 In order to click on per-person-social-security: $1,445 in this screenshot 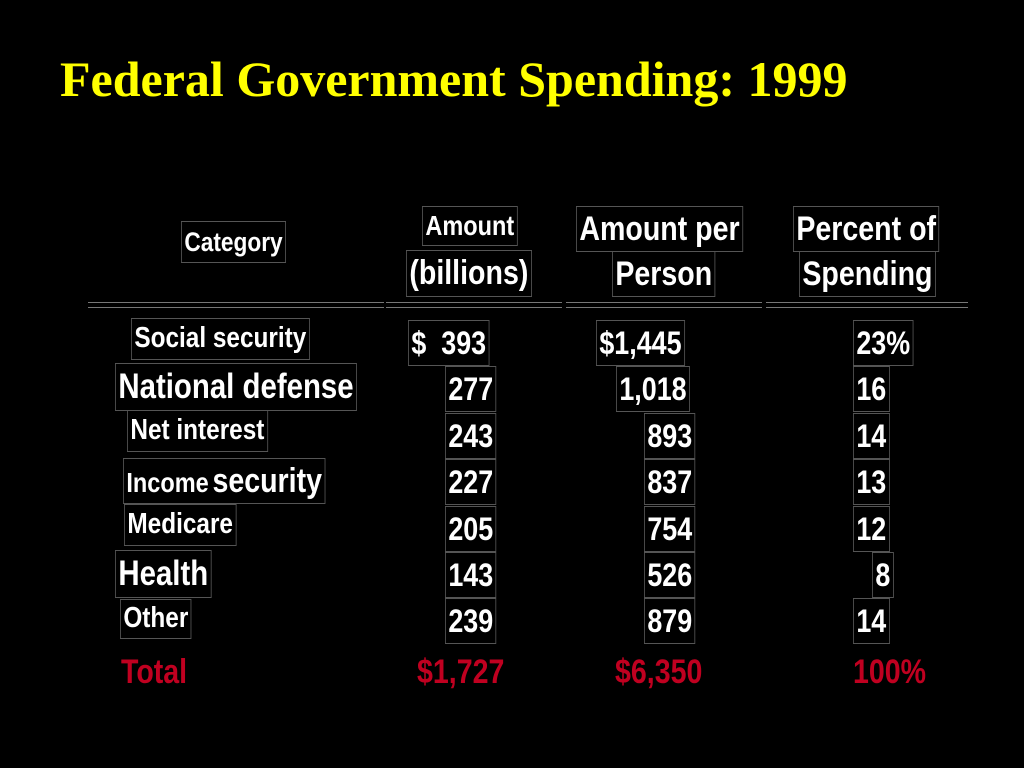, I will do `click(640, 343)`.